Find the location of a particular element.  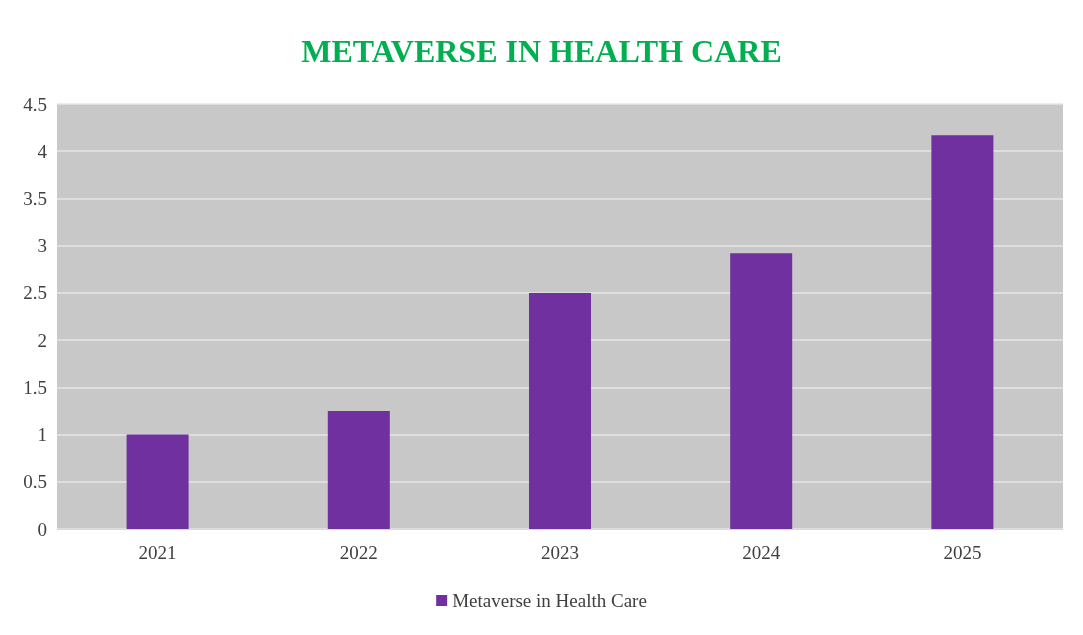

y-tick-label: 0.5 is located at coordinates (35, 482).